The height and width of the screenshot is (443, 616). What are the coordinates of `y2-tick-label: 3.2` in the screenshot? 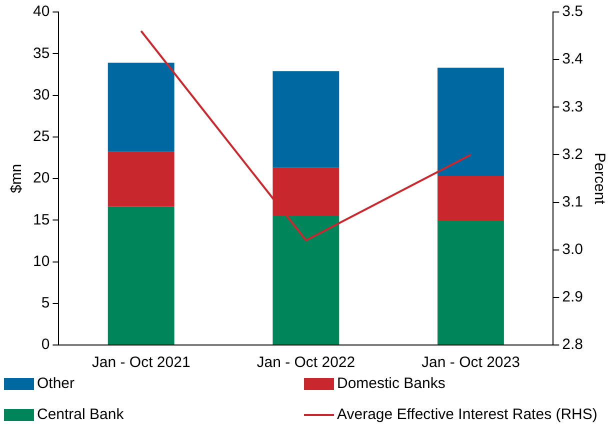 It's located at (573, 154).